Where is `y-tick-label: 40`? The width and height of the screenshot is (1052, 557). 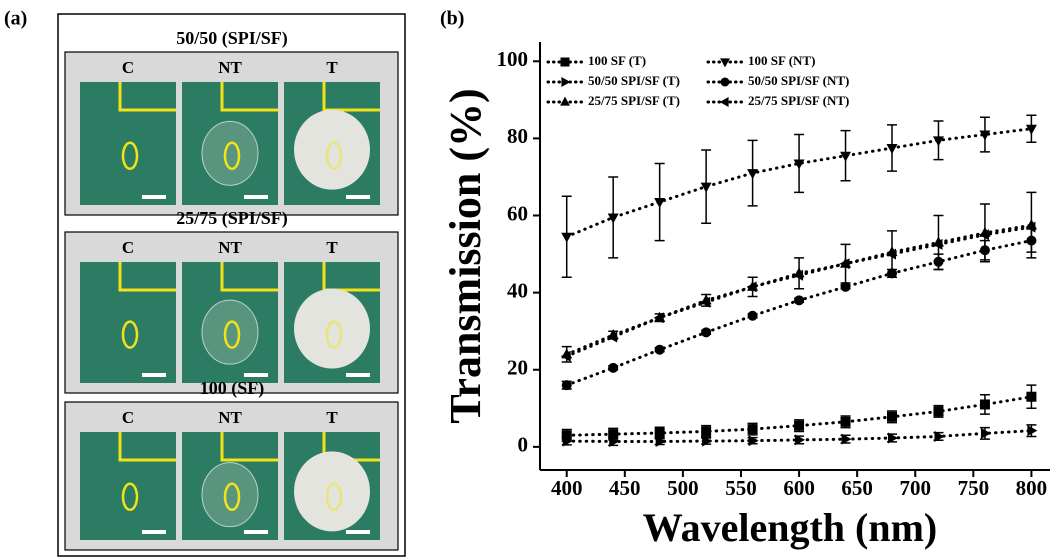
y-tick-label: 40 is located at coordinates (517, 290).